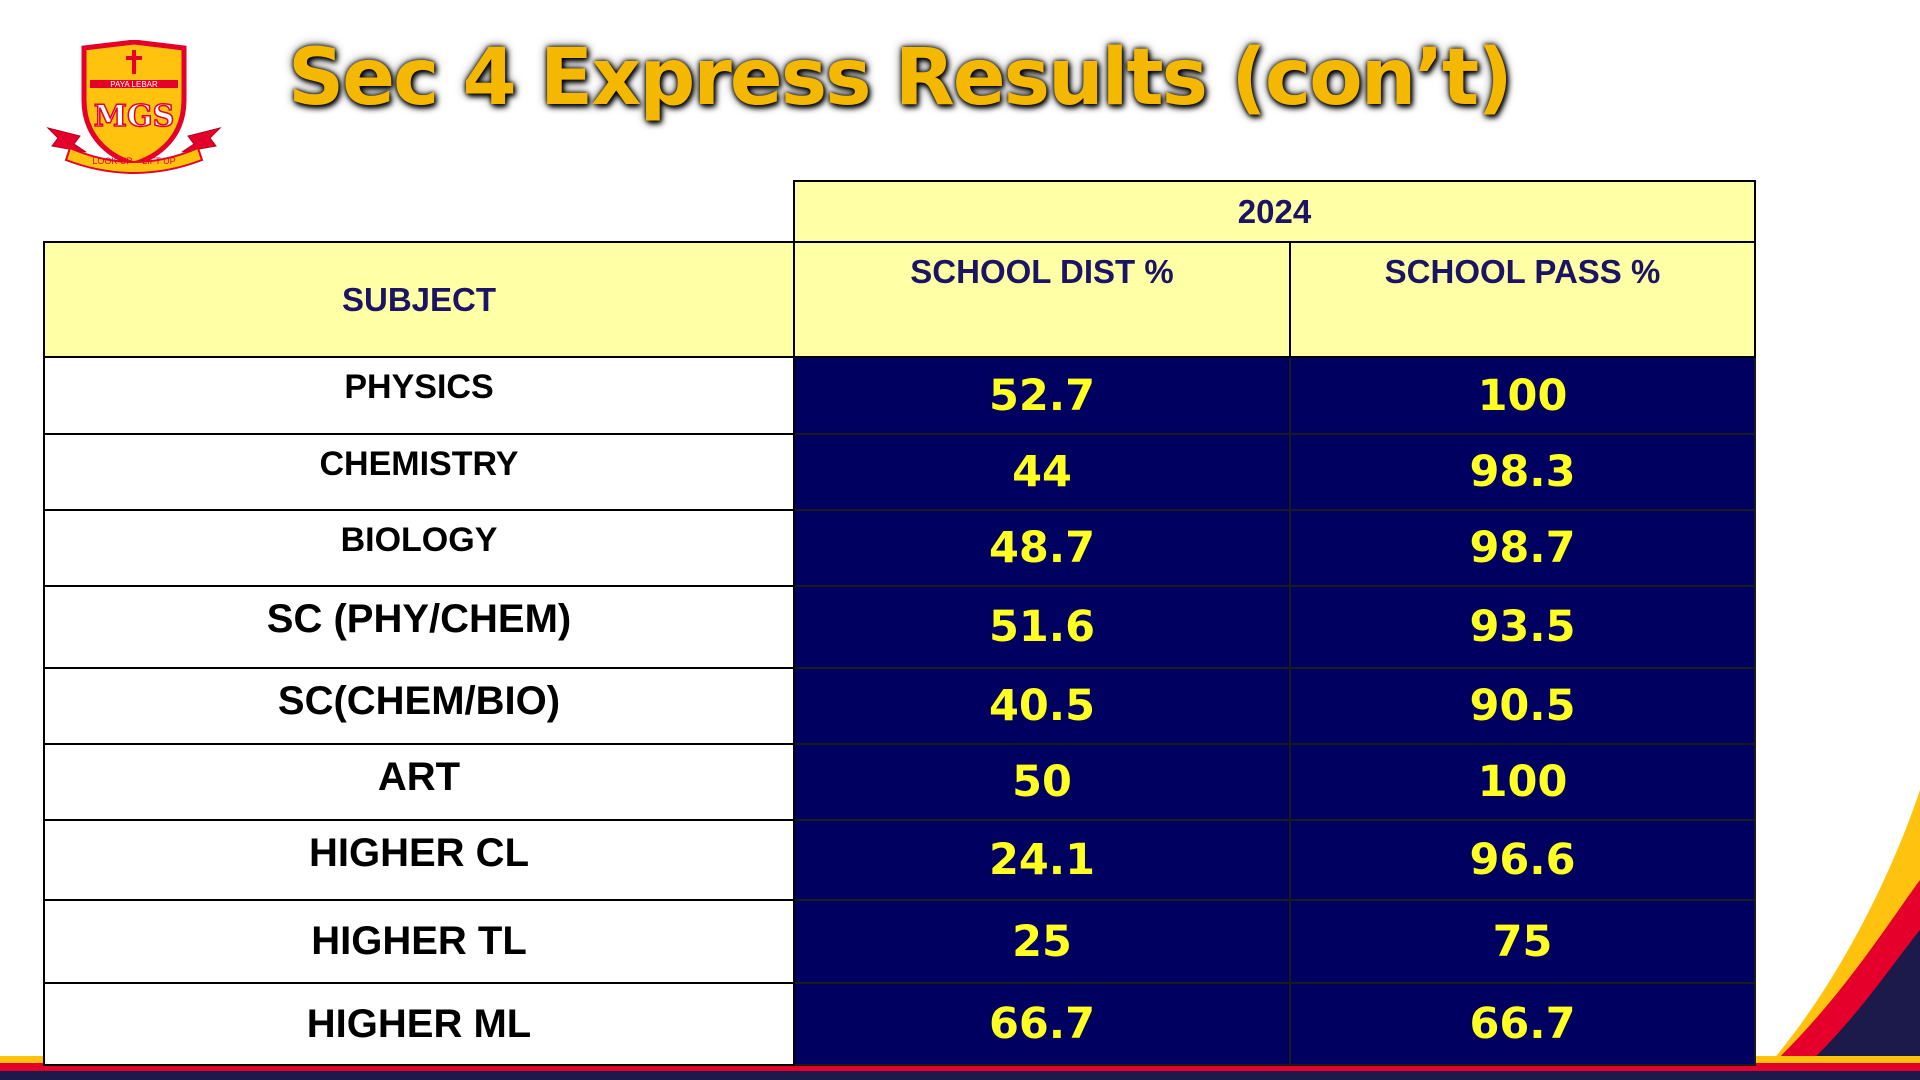 Image resolution: width=1920 pixels, height=1080 pixels. What do you see at coordinates (419, 1024) in the screenshot?
I see `subject-cell: HIGHER ML` at bounding box center [419, 1024].